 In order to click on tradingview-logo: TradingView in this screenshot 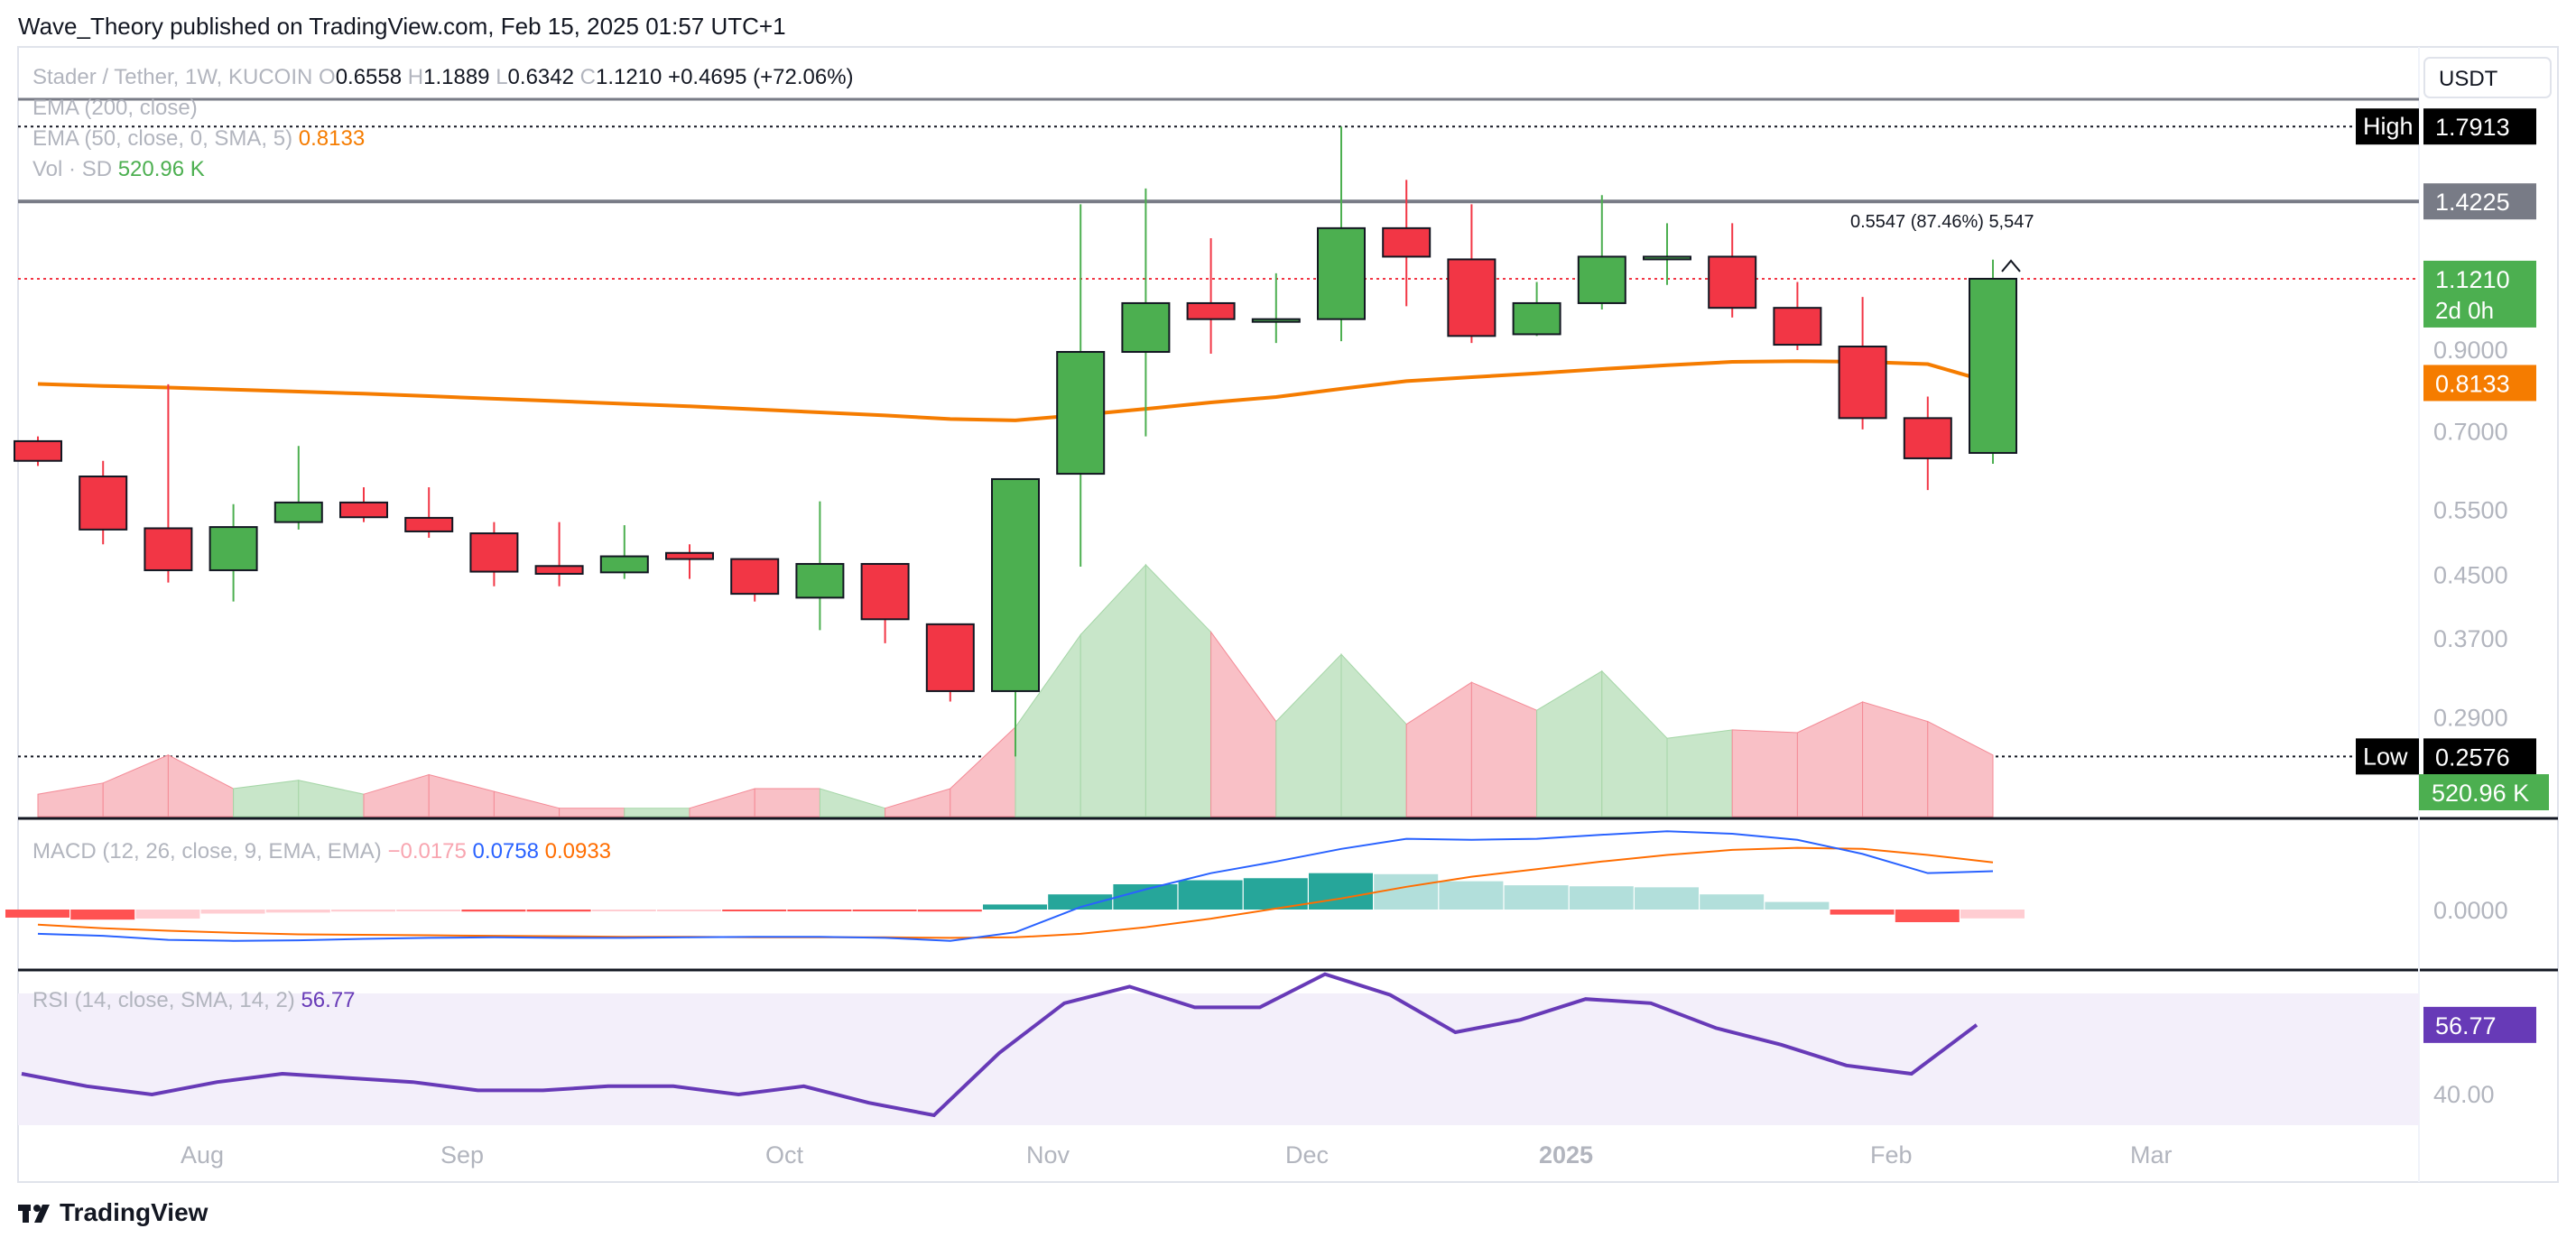, I will do `click(113, 1212)`.